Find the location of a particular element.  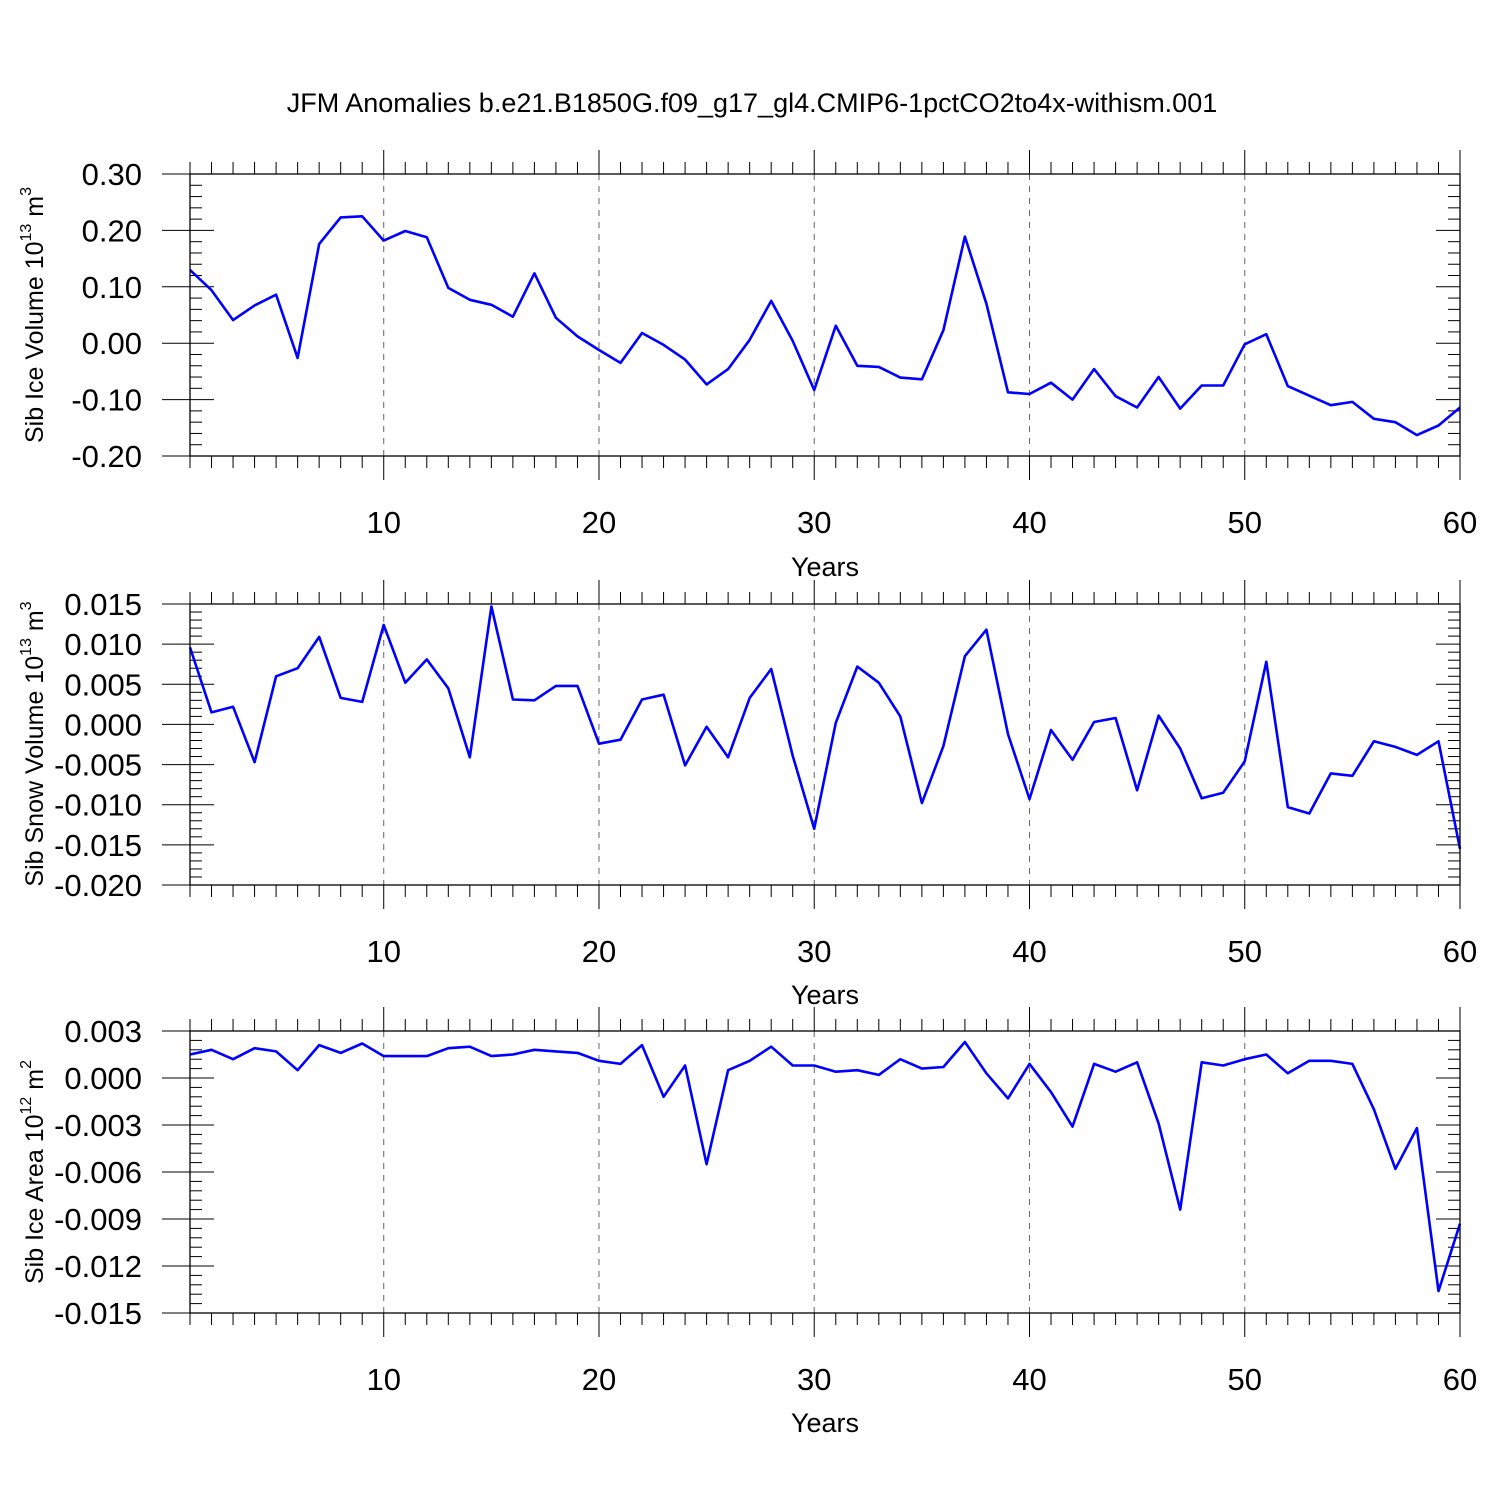

y-tick-label: 0.10 is located at coordinates (112, 287).